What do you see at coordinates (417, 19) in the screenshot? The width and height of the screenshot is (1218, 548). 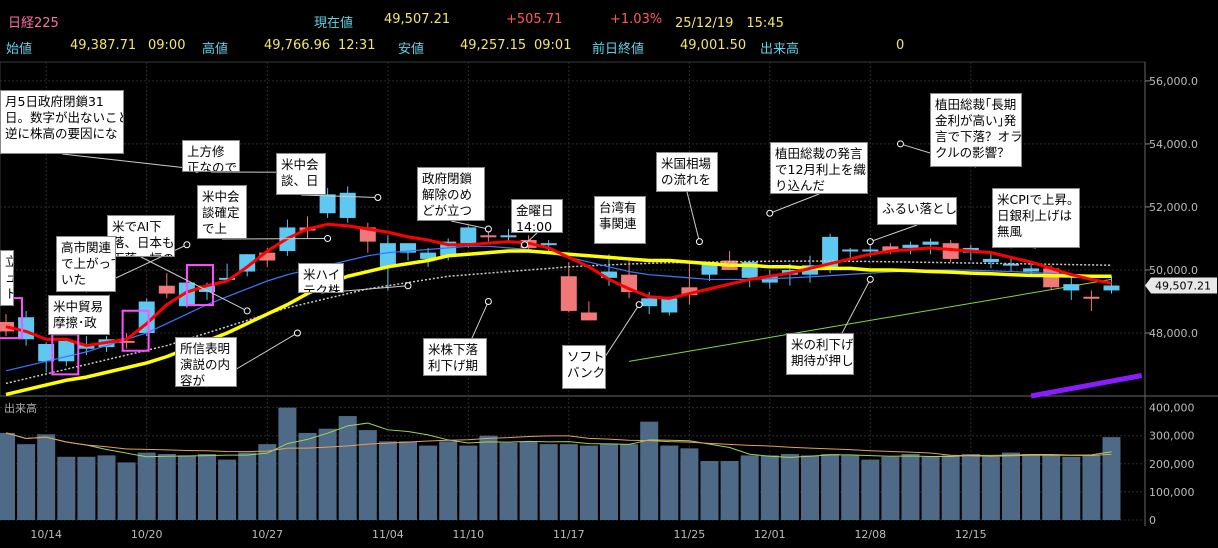 I see `current-value: 49,507.21` at bounding box center [417, 19].